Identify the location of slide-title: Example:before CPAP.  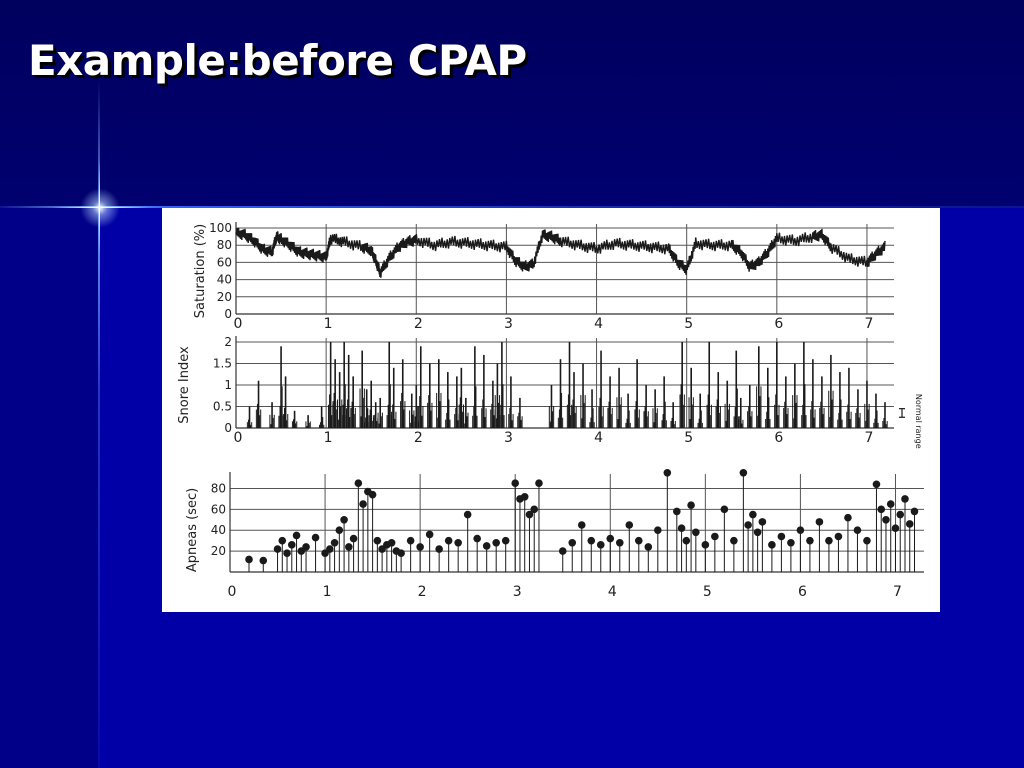
(277, 60).